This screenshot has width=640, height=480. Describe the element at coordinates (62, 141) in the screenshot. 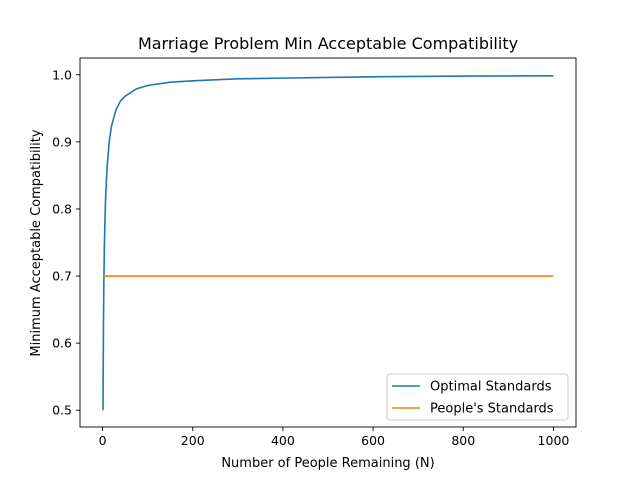

I see `y-tick-label: 0.9` at that location.